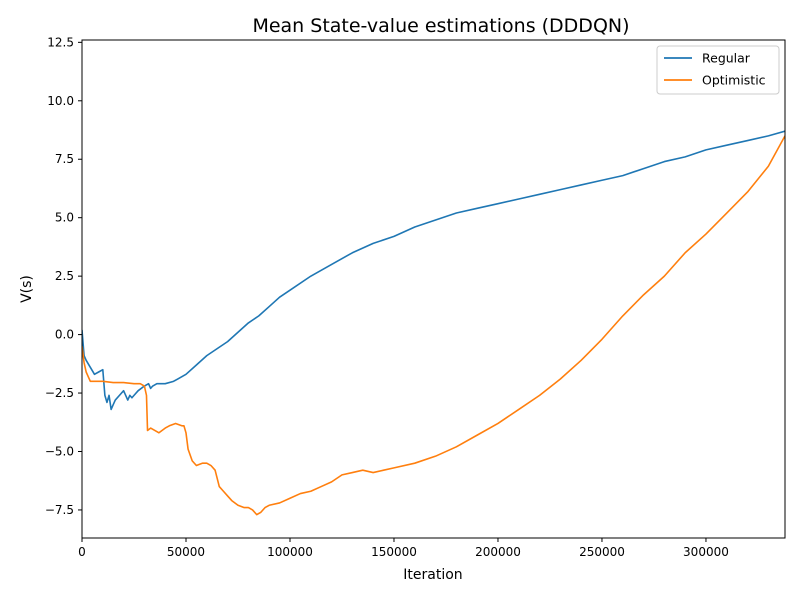 The image size is (800, 600). Describe the element at coordinates (602, 552) in the screenshot. I see `x-tick-label: 250000` at that location.